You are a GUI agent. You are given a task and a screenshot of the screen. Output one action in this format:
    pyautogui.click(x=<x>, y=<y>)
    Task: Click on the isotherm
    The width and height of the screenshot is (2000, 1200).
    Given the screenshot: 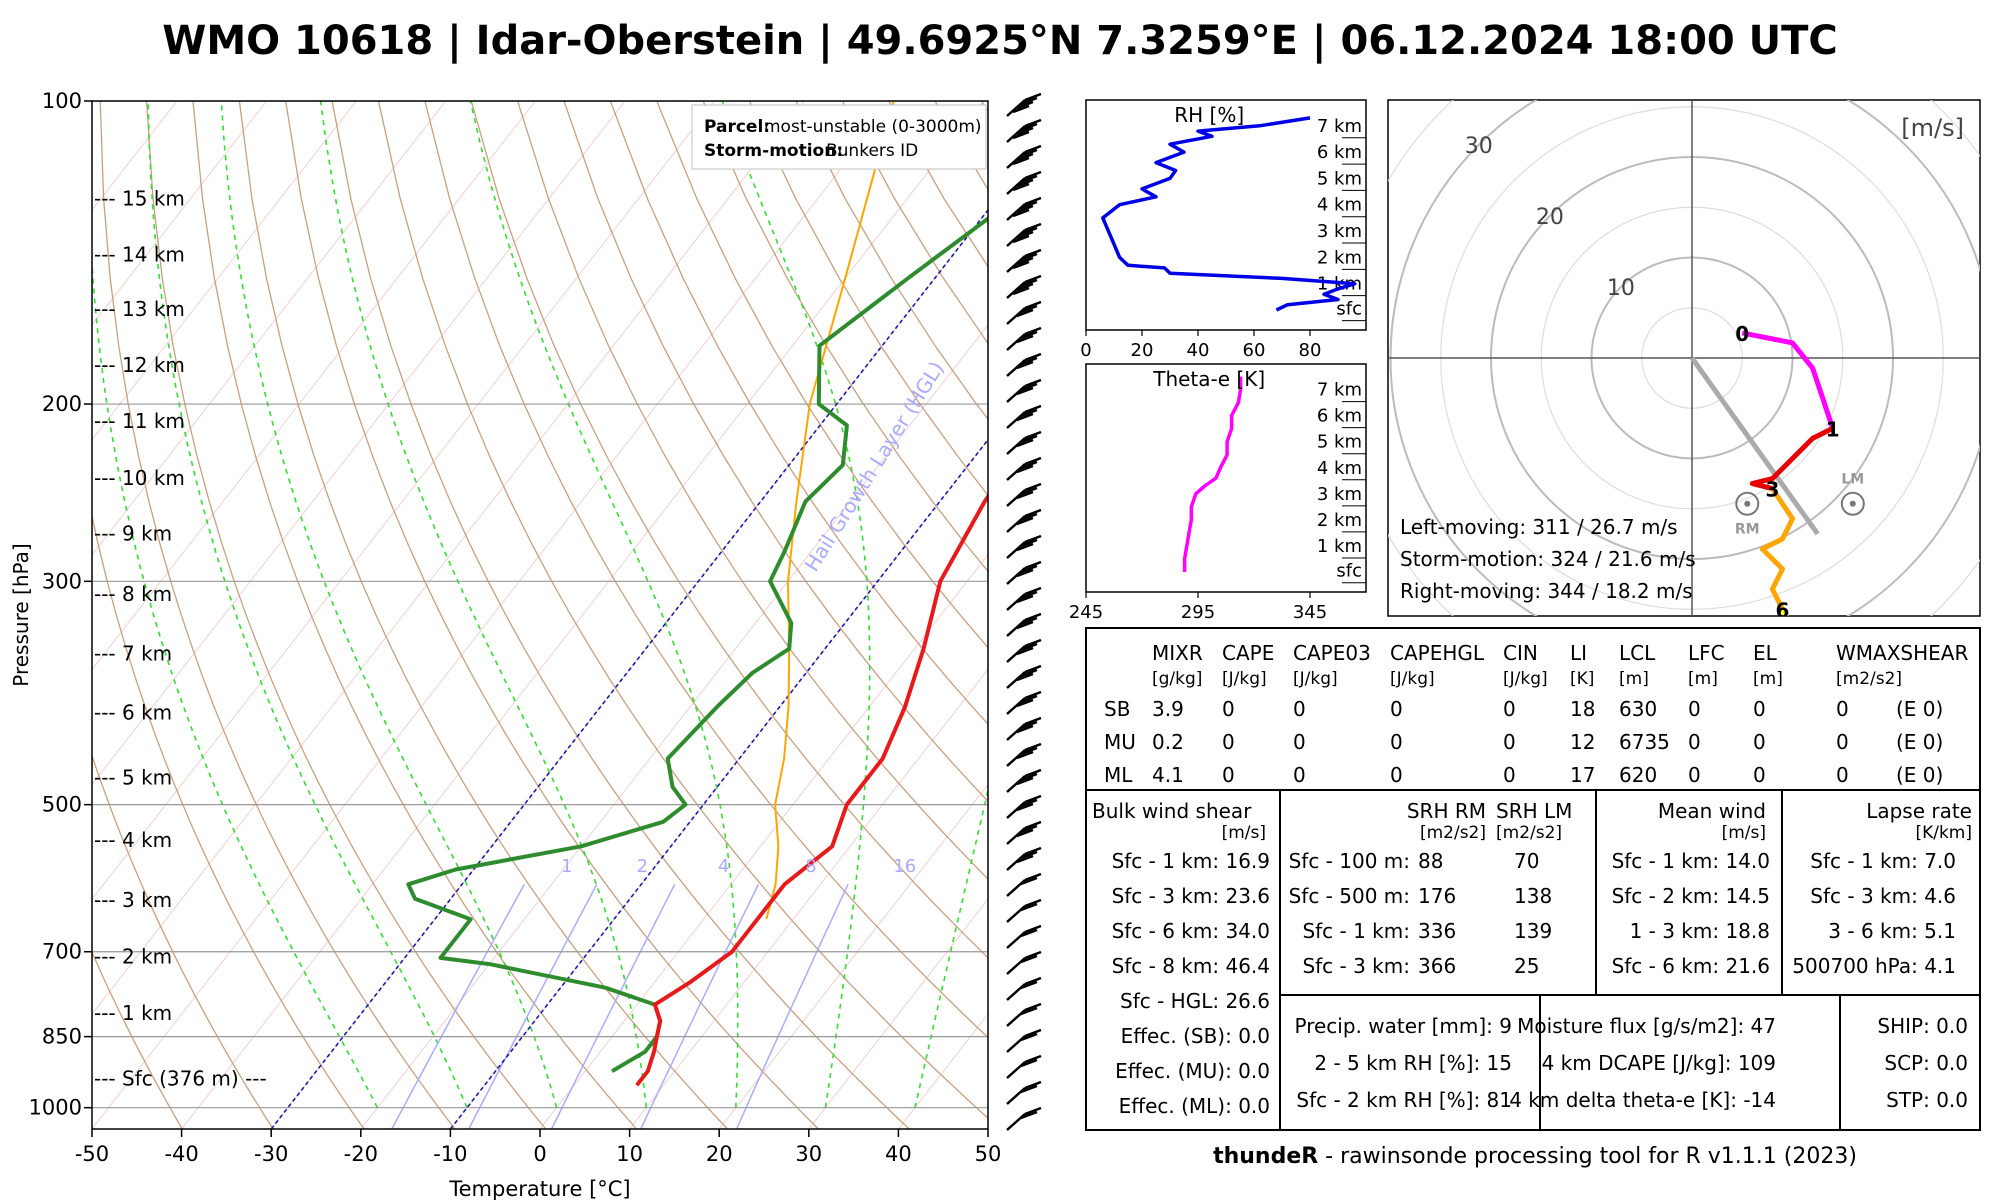 What is the action you would take?
    pyautogui.click(x=763, y=841)
    